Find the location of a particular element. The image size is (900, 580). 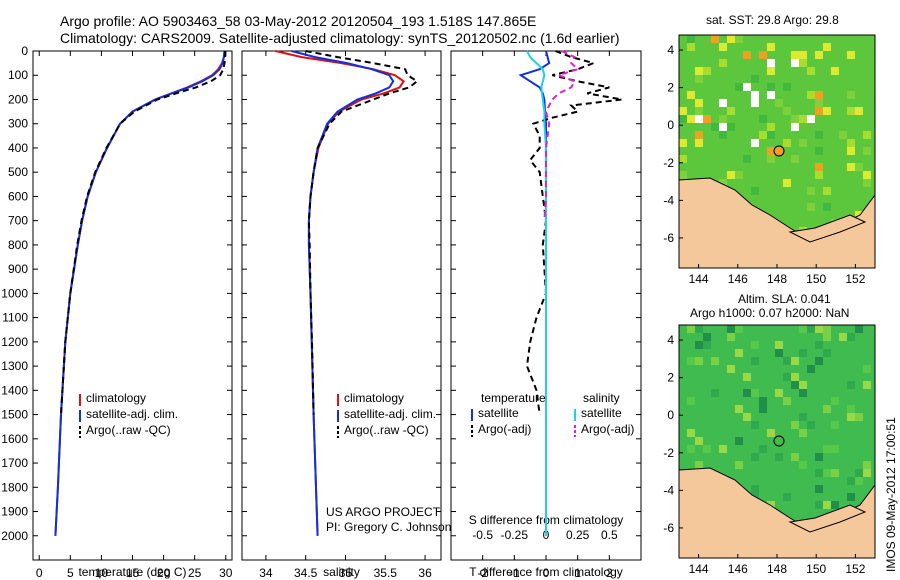

depth-tick-label: 100 is located at coordinates (18, 75).